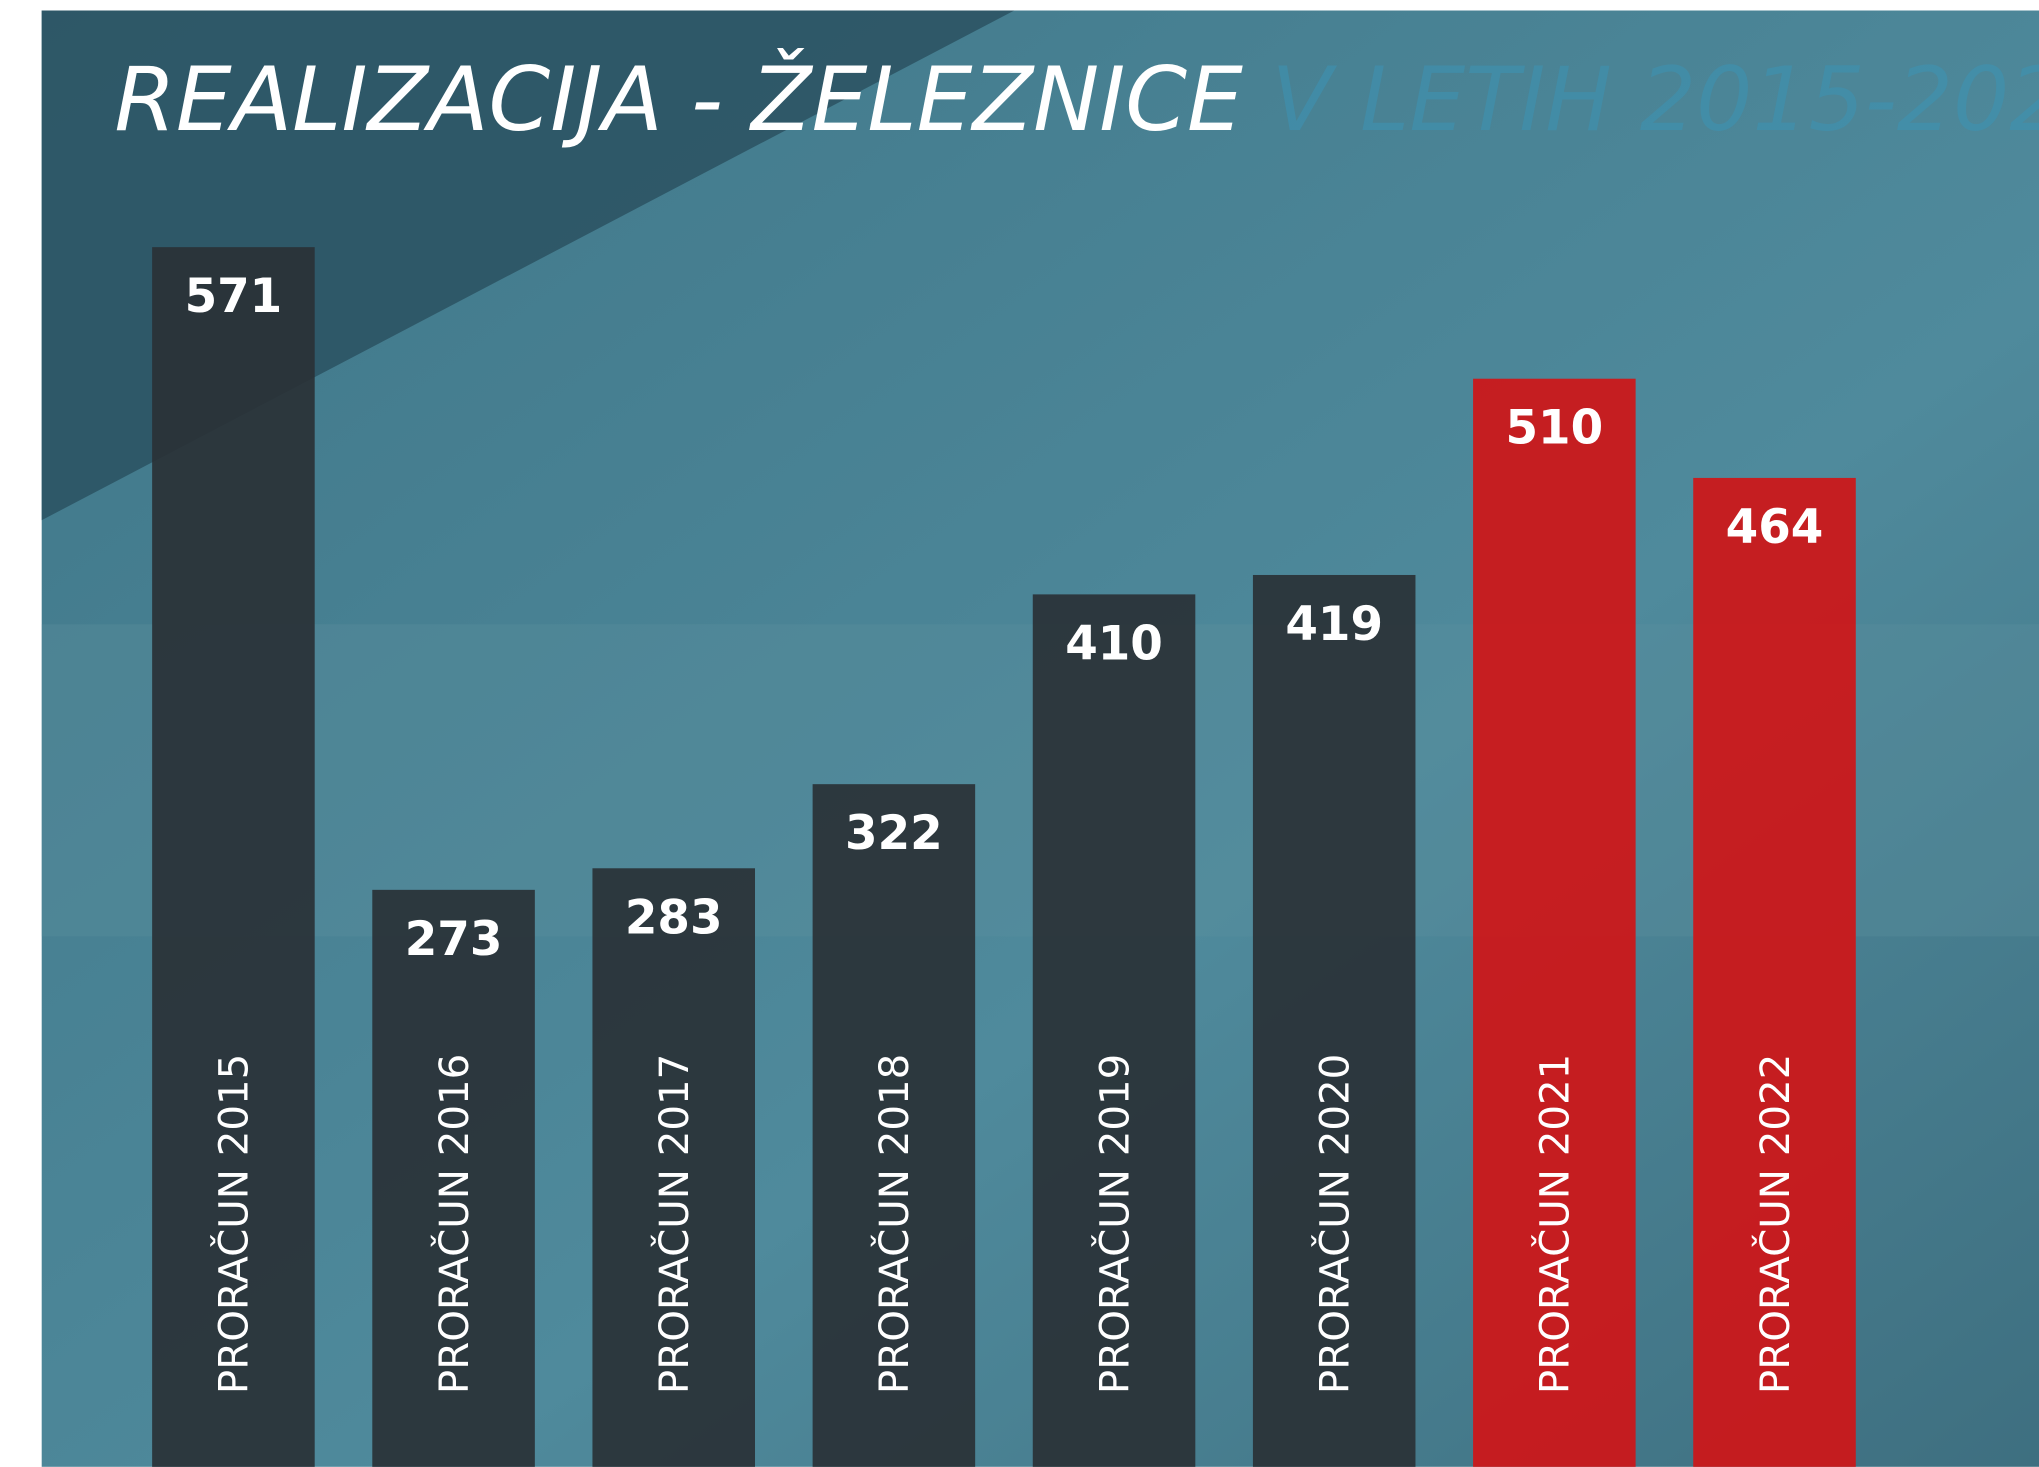 Image resolution: width=2039 pixels, height=1467 pixels. I want to click on value-label: 322, so click(894, 834).